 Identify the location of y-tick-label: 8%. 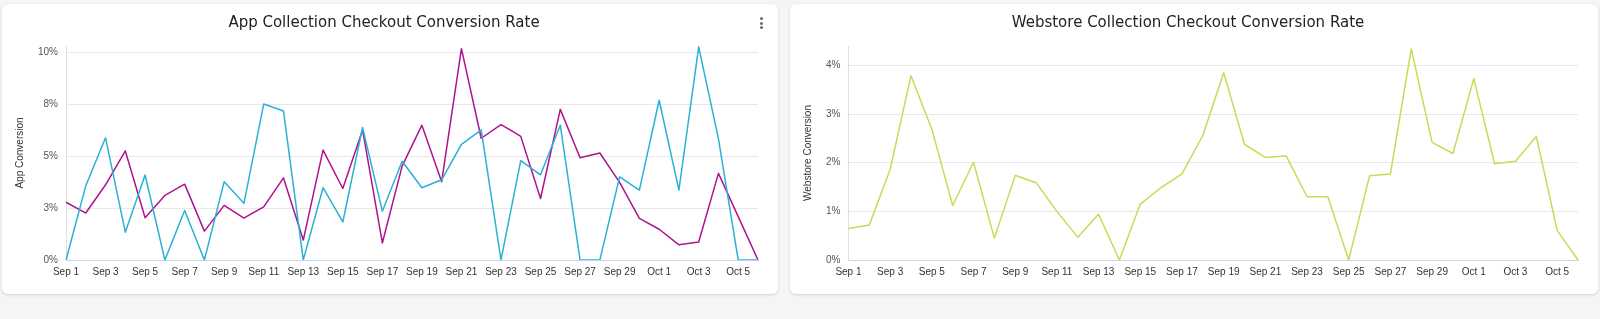
(51, 103).